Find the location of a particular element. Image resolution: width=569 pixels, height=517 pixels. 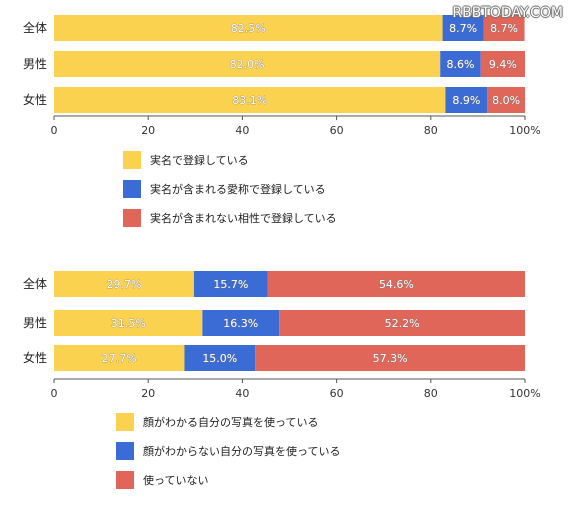

chart-2-data-label: 16.3% is located at coordinates (240, 323).